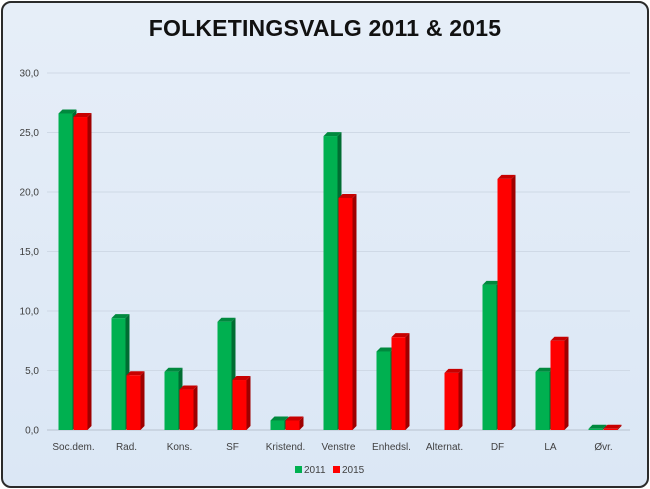 The height and width of the screenshot is (489, 650). Describe the element at coordinates (180, 447) in the screenshot. I see `x-category-label: Kons.` at that location.